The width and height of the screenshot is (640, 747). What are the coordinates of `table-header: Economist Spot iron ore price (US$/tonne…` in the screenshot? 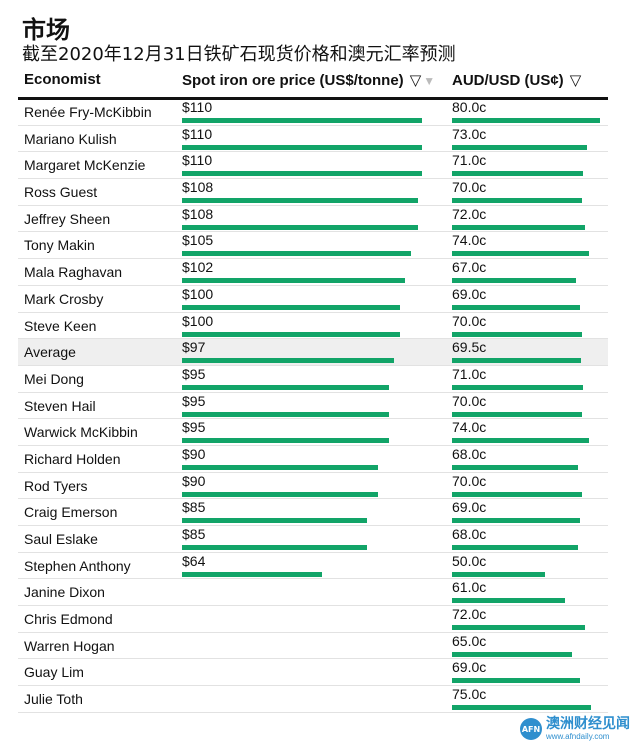 It's located at (313, 82).